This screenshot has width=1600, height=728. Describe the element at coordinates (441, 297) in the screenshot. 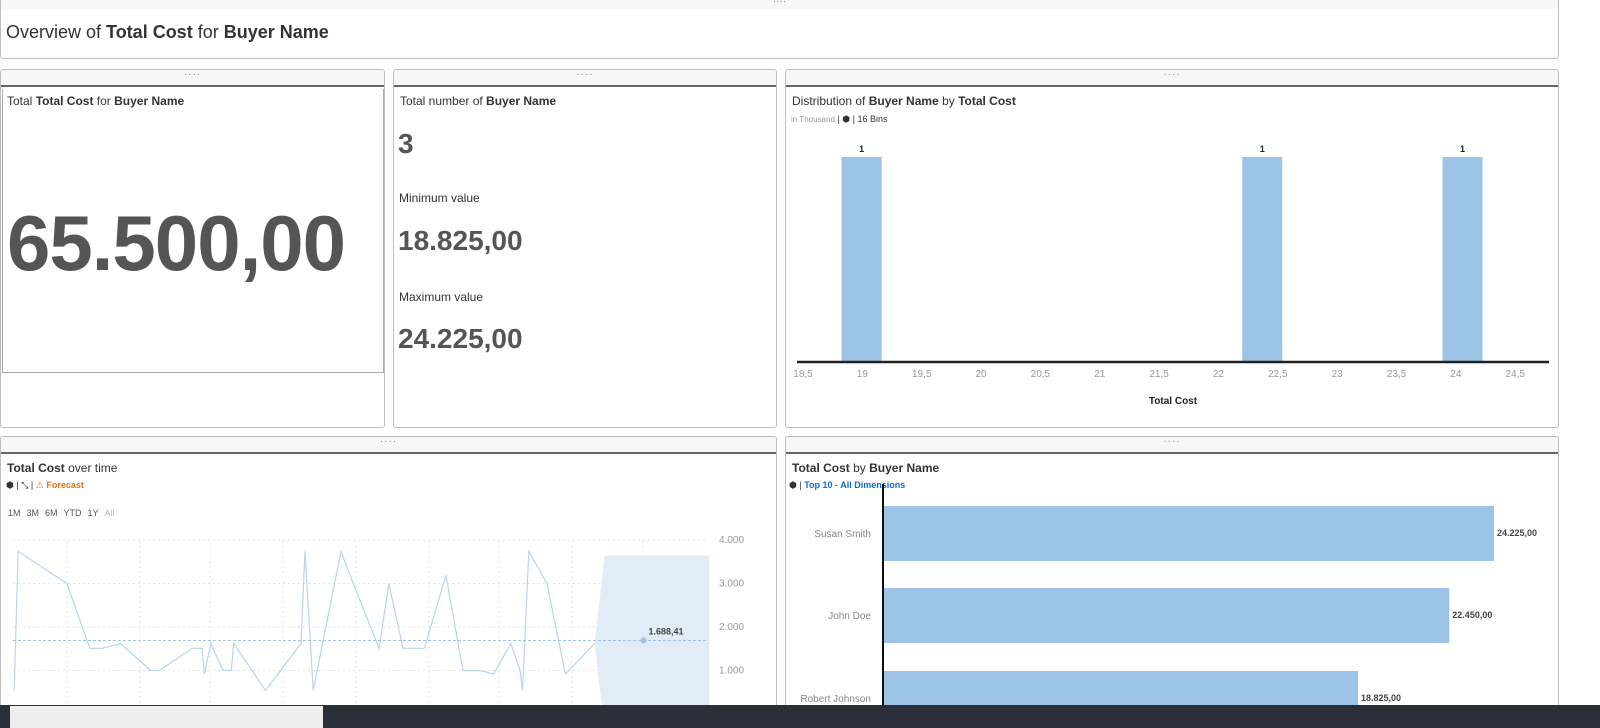

I see `max-label: Maximum value` at that location.